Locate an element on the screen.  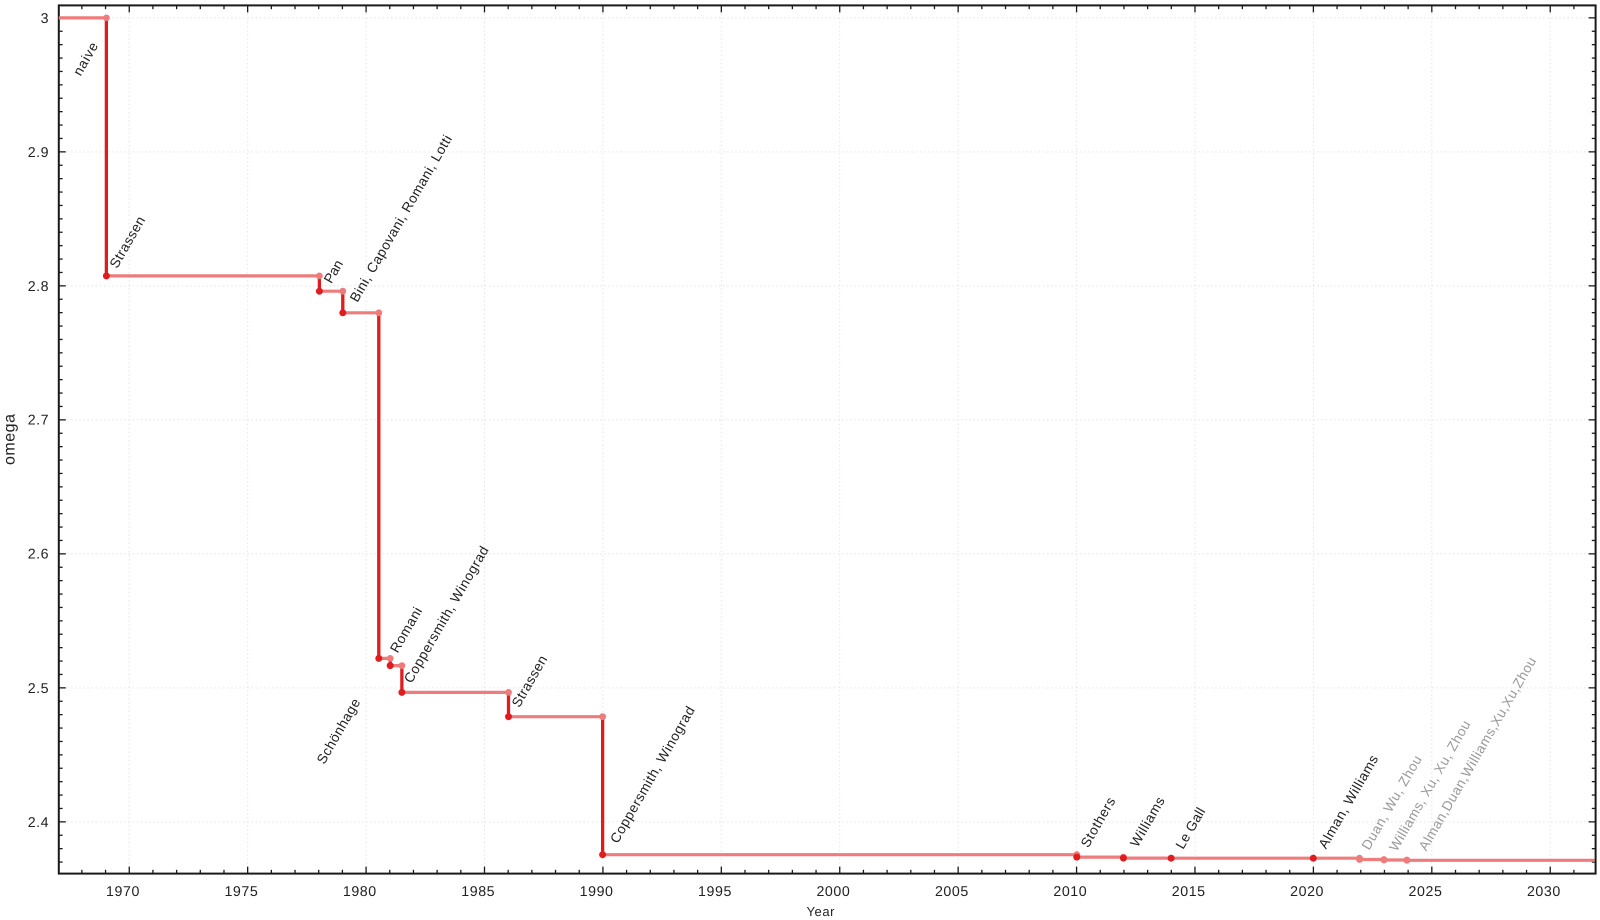
svg-text: 2.7 is located at coordinates (38, 421).